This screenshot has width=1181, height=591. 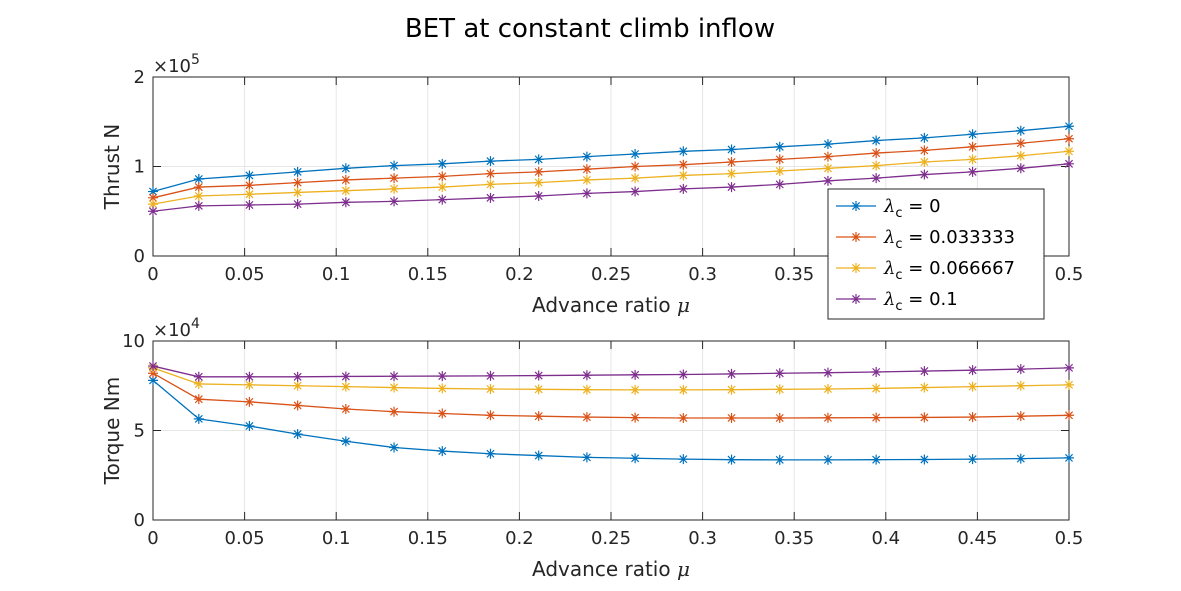 I want to click on thrust-series-1-line, so click(x=611, y=168).